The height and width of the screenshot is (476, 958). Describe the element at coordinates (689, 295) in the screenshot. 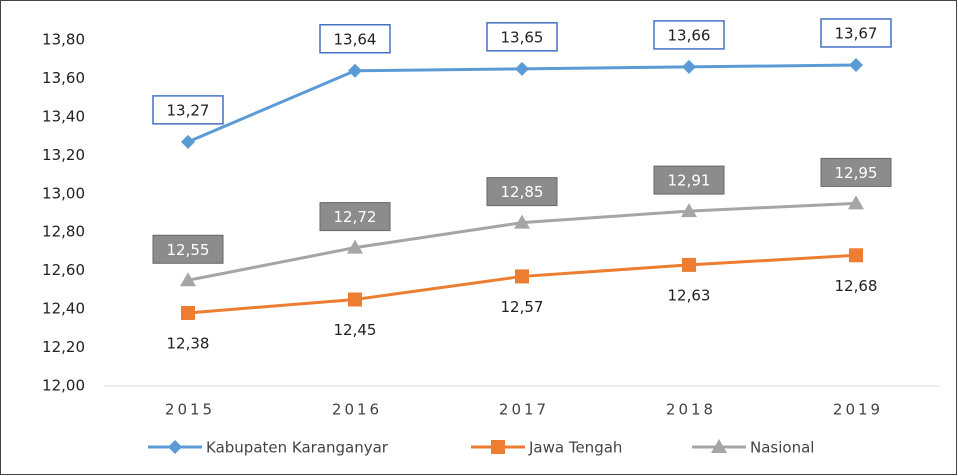

I see `data-label: 12,63` at that location.